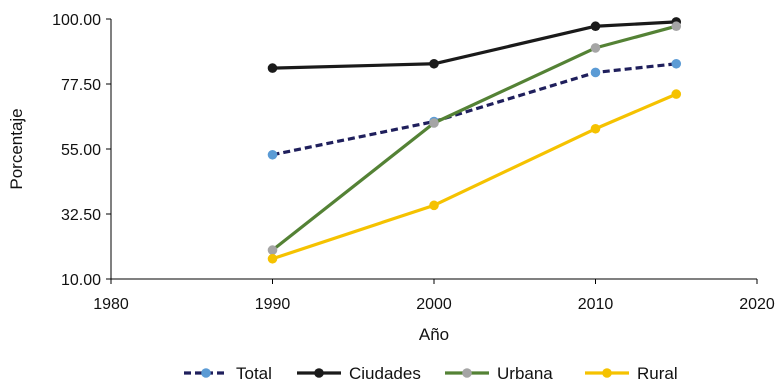  Describe the element at coordinates (273, 304) in the screenshot. I see `x-tick-label: 1990` at that location.